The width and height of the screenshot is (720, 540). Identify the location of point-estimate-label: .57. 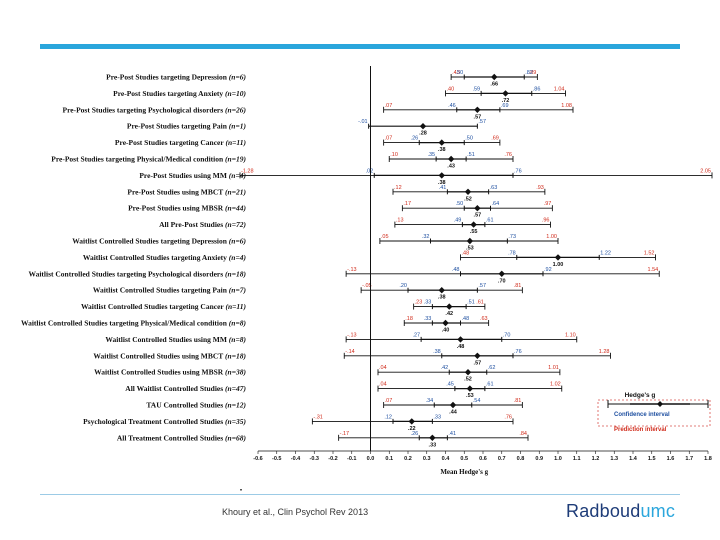
(478, 117).